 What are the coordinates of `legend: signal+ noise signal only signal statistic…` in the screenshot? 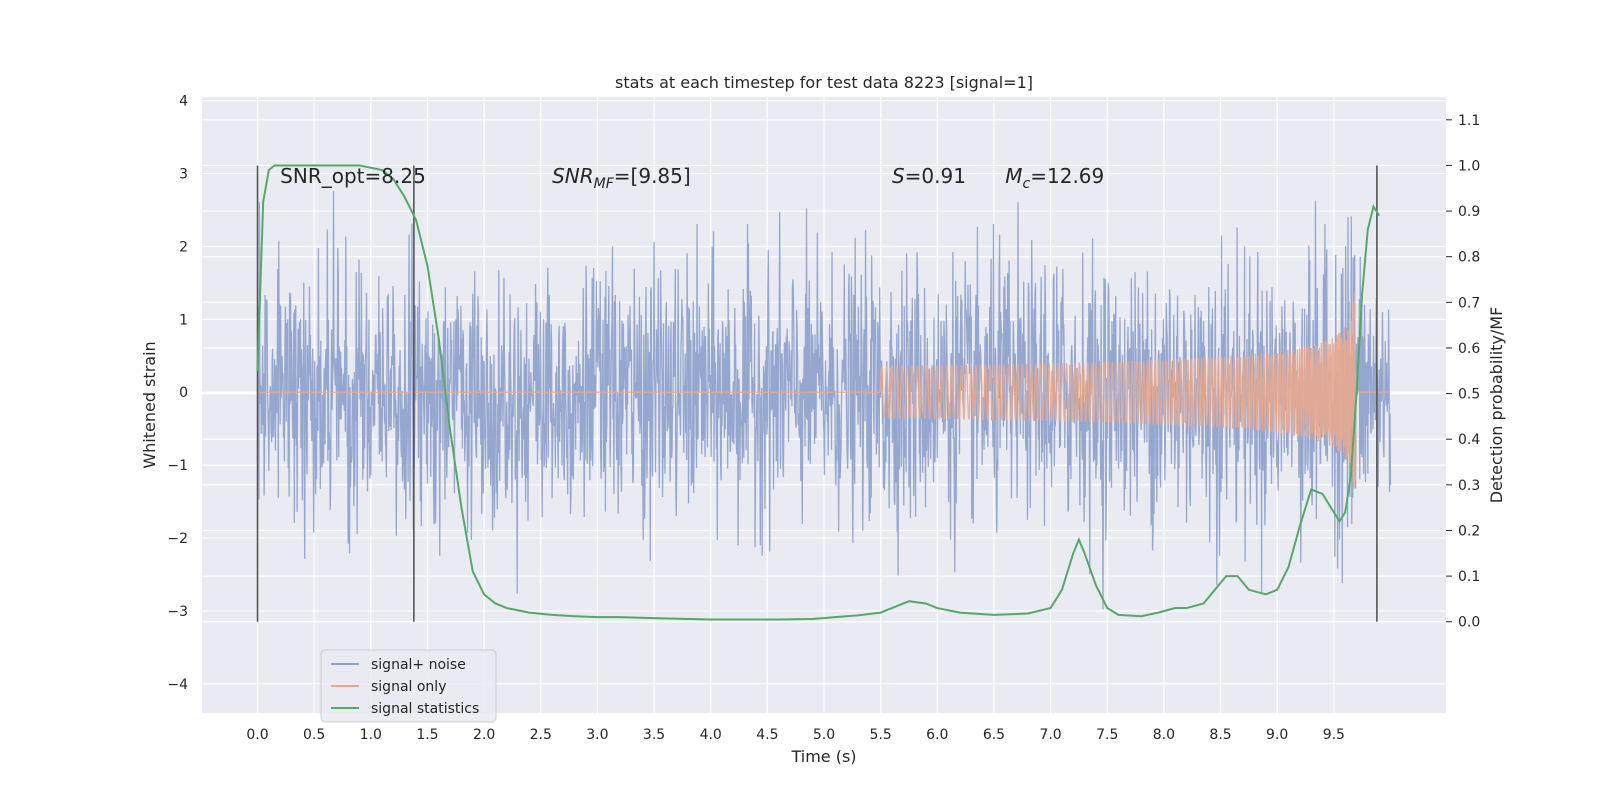 It's located at (408, 686).